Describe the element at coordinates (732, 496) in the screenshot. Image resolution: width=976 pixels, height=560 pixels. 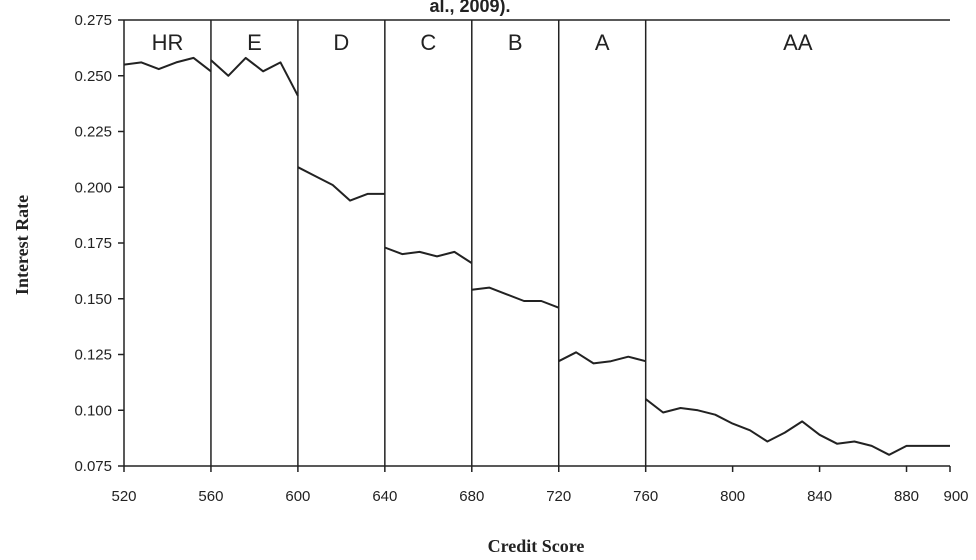
I see `x-tick-label: 800` at that location.